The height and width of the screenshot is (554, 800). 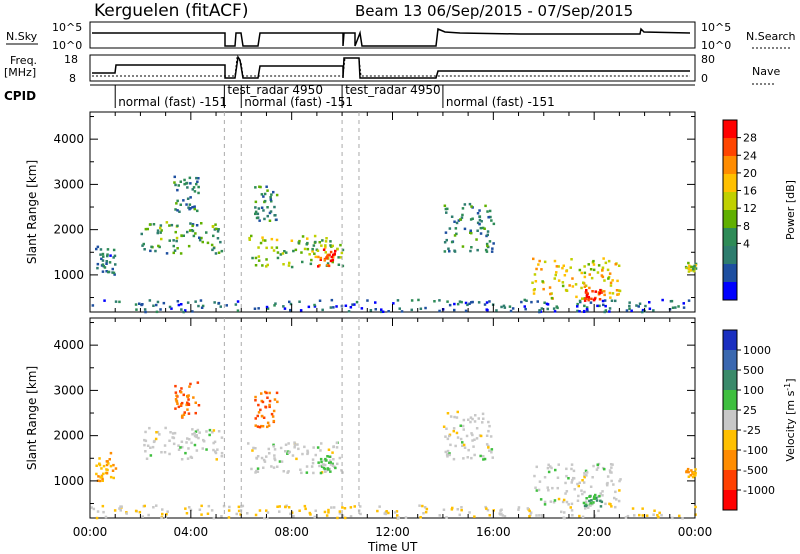 What do you see at coordinates (771, 36) in the screenshot?
I see `sky-right-label: N.Search` at bounding box center [771, 36].